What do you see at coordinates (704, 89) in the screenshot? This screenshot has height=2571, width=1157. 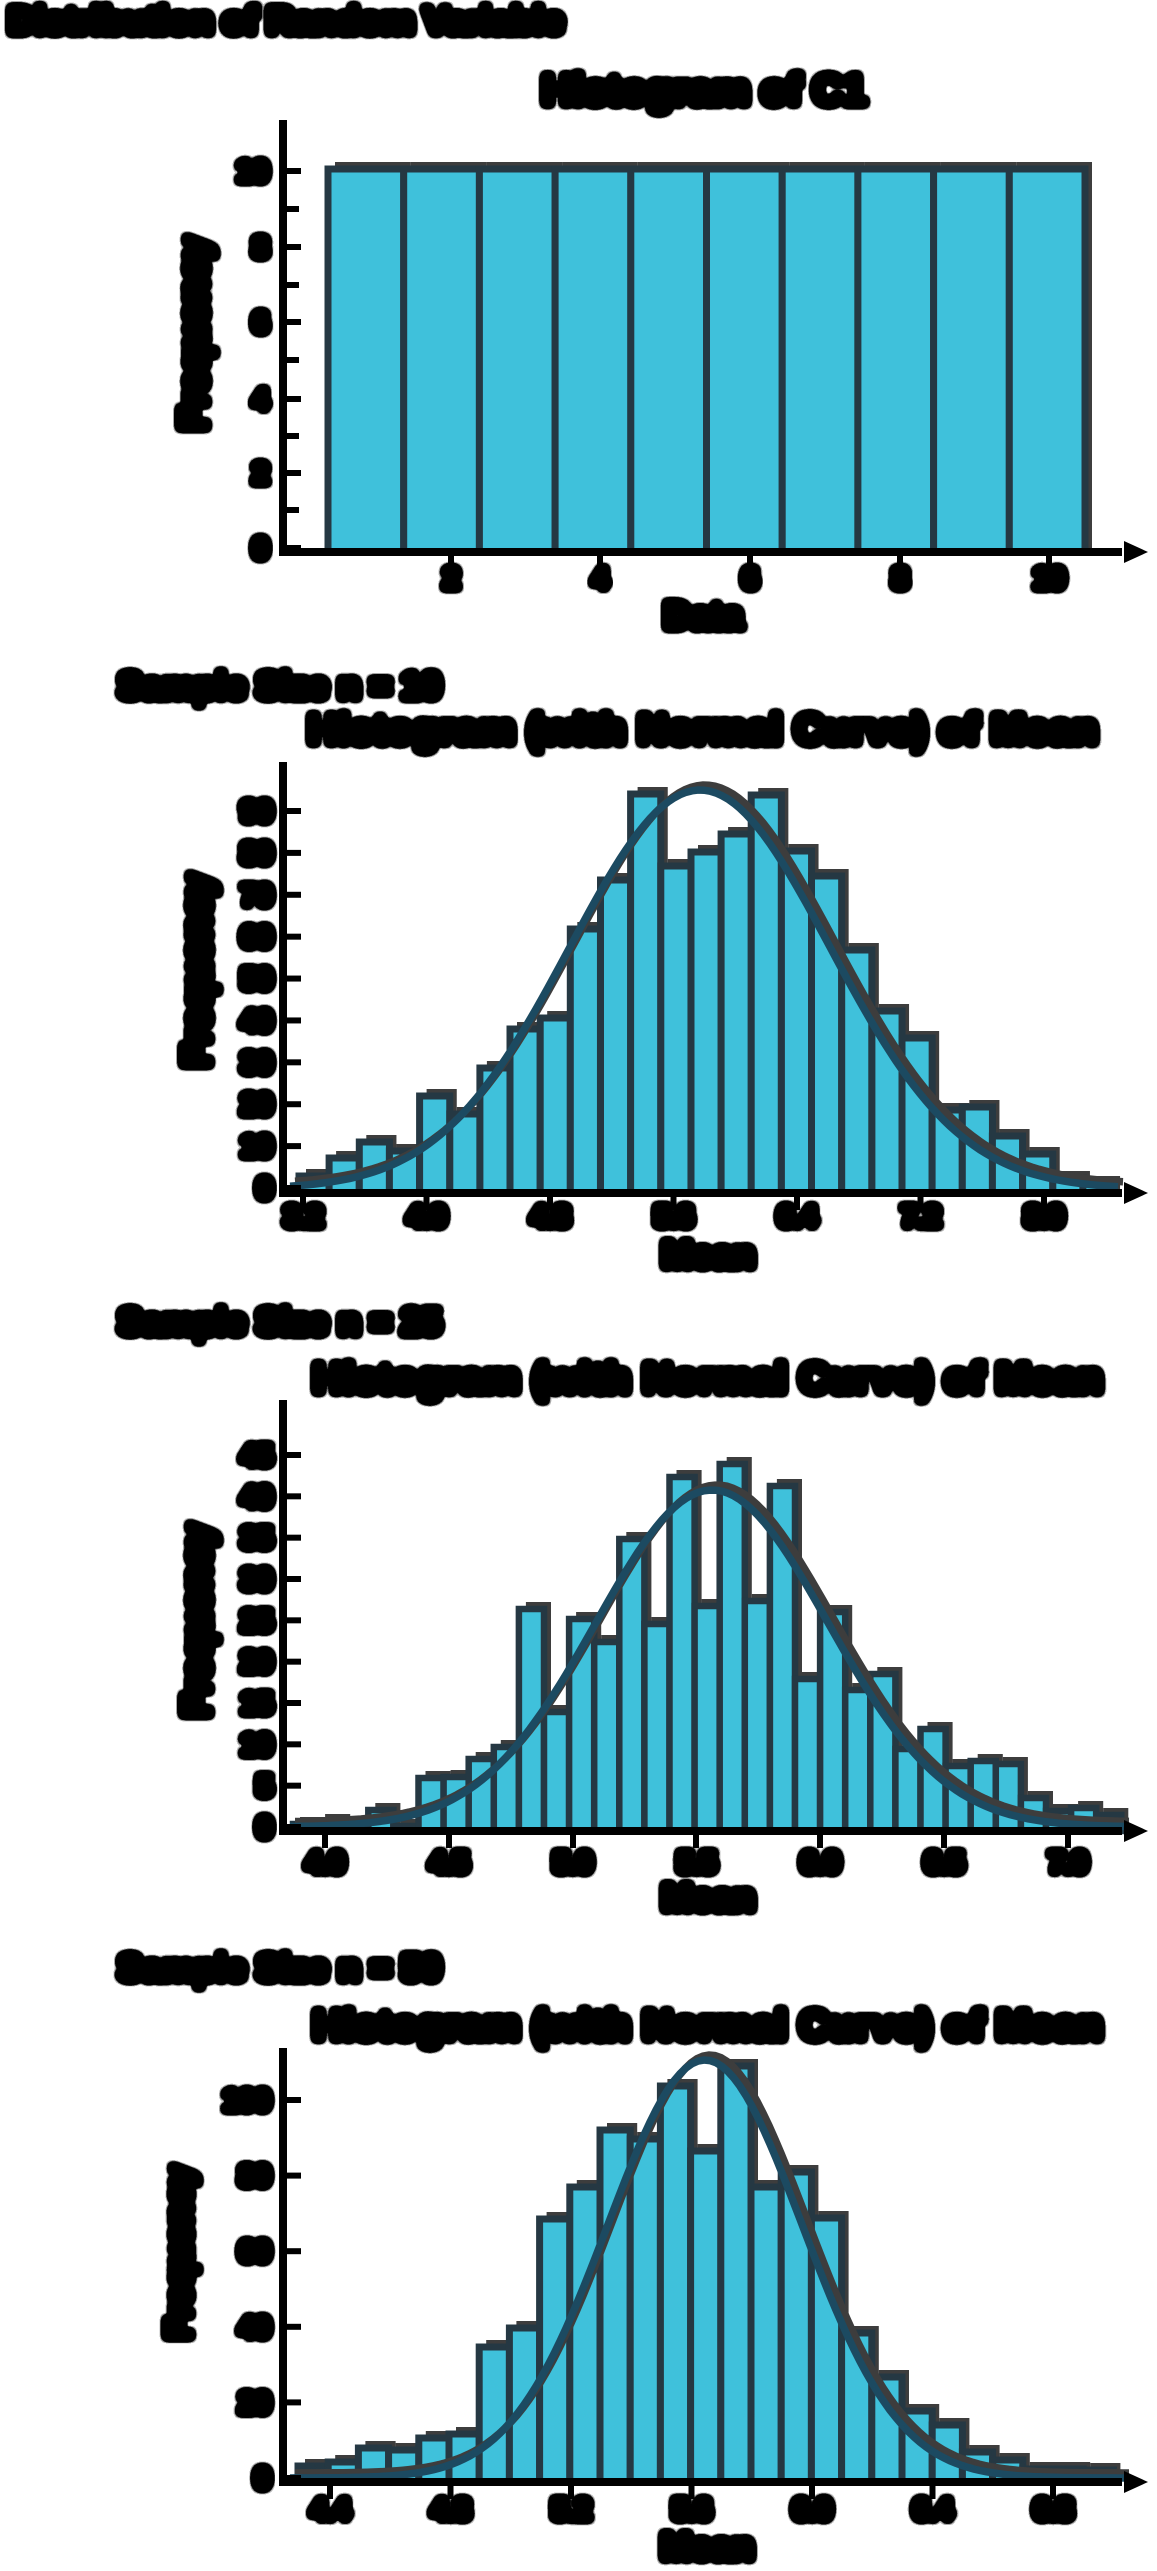 I see `svg-text: Histogram of C1` at bounding box center [704, 89].